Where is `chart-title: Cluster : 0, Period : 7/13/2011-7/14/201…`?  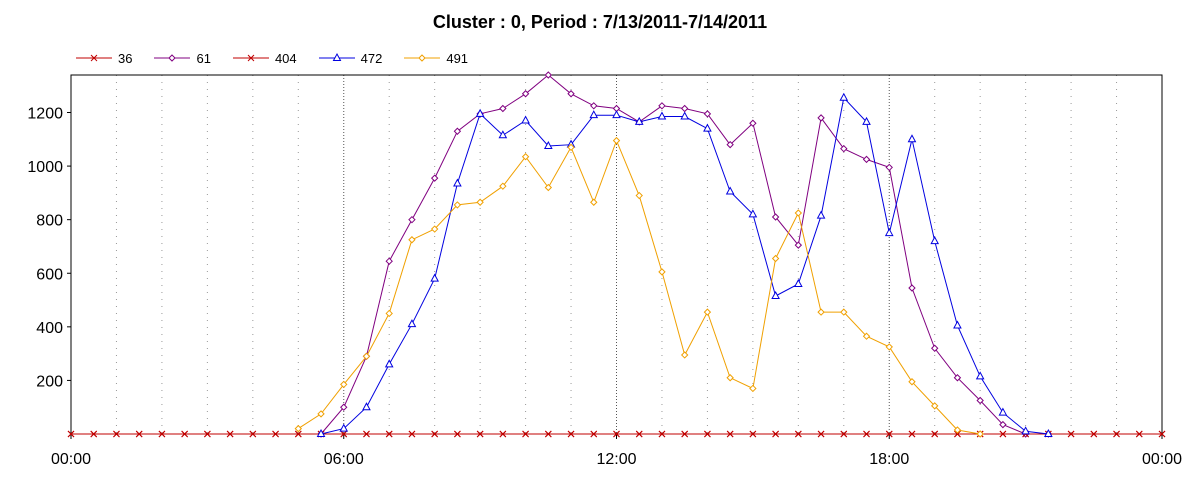
chart-title: Cluster : 0, Period : 7/13/2011-7/14/201… is located at coordinates (600, 22).